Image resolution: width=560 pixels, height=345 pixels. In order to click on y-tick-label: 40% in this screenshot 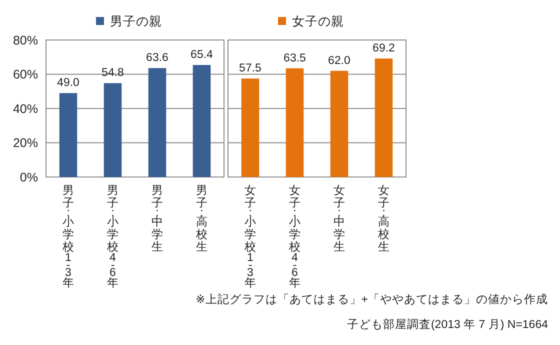, I will do `click(25, 109)`.